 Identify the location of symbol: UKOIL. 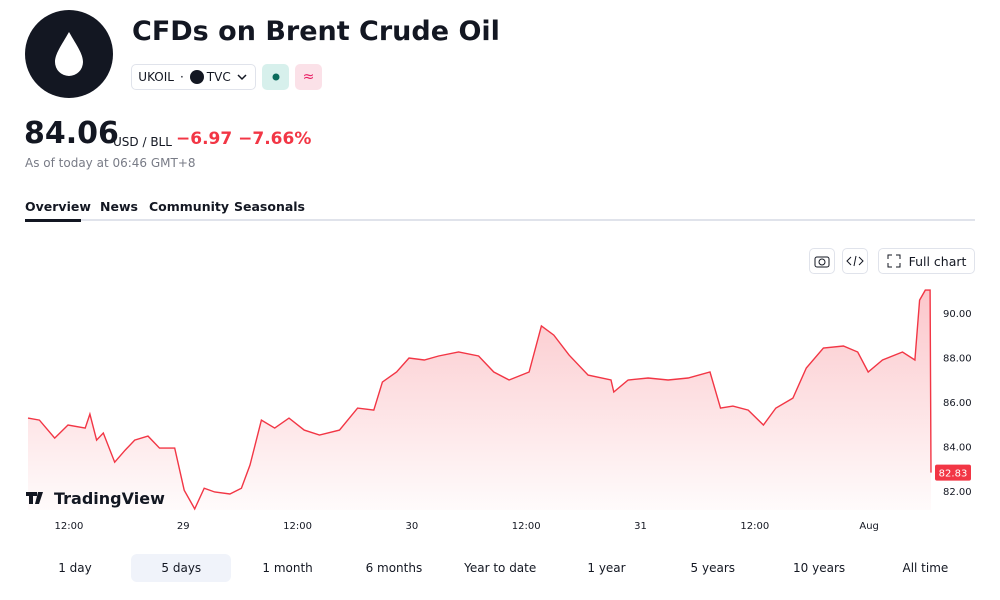
(156, 77).